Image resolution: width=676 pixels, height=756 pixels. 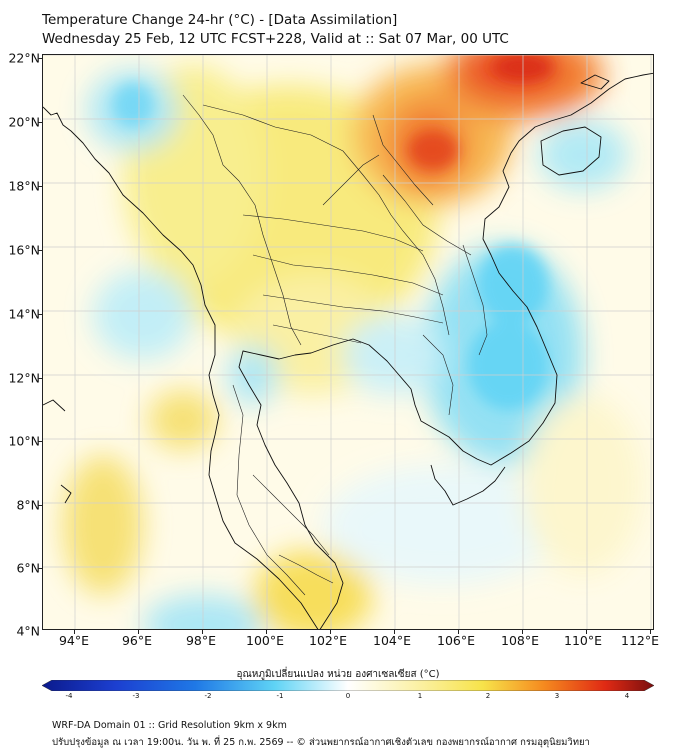 I want to click on lat-label-14n: 14°N, so click(x=24, y=314).